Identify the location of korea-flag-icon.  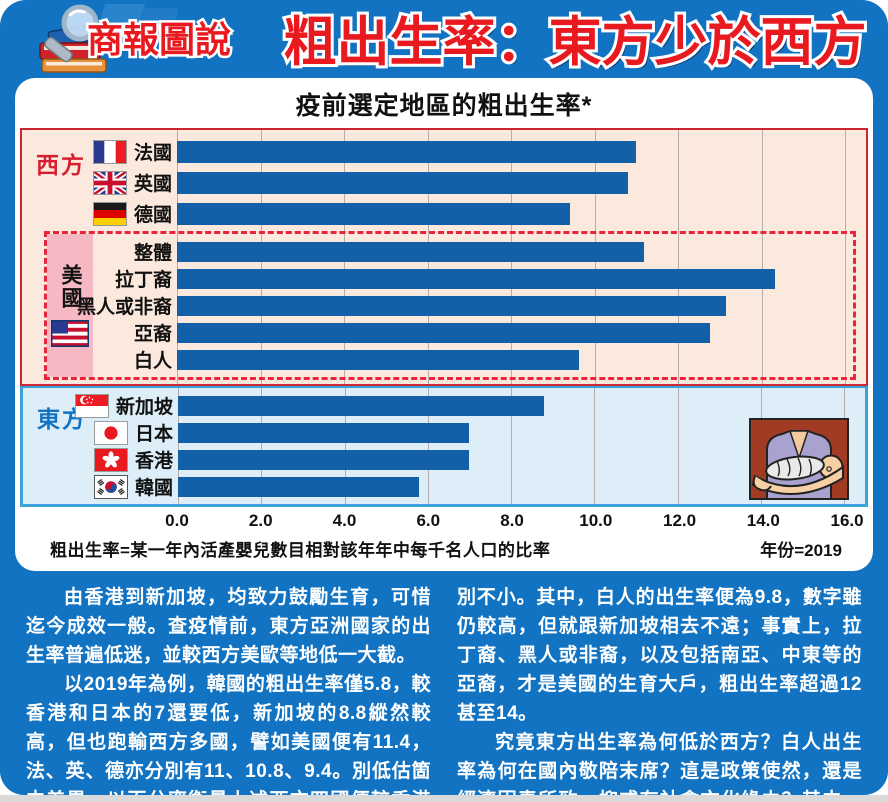
(110, 486).